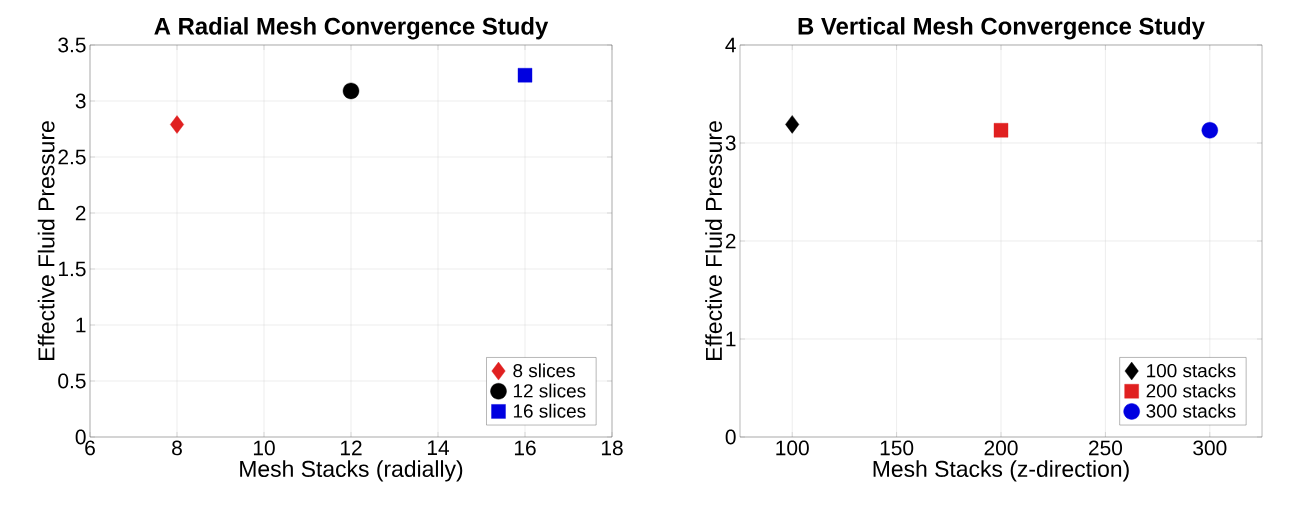  What do you see at coordinates (438, 447) in the screenshot?
I see `x-tick-label: 14` at bounding box center [438, 447].